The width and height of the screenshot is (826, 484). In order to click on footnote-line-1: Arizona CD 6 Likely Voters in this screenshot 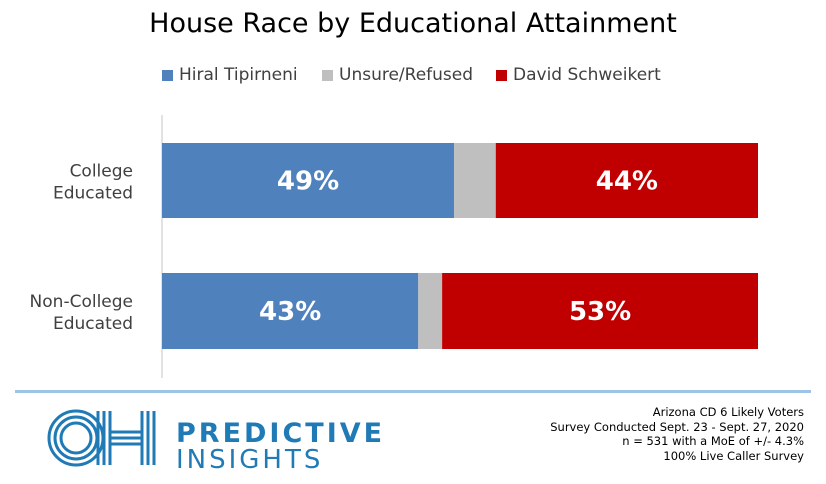, I will do `click(728, 412)`.